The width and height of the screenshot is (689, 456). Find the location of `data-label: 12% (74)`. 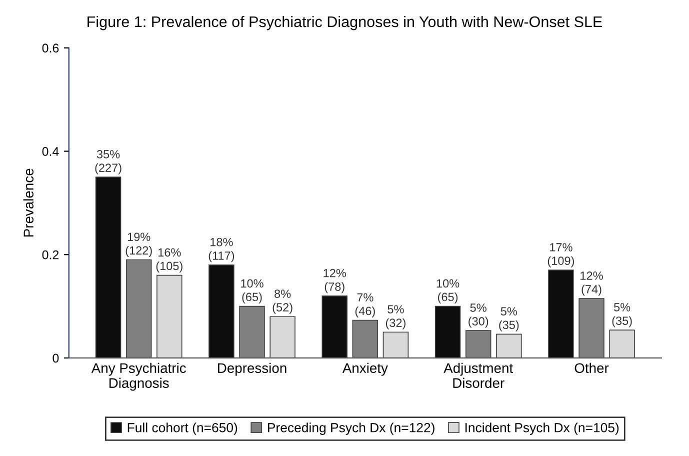

data-label: 12% (74) is located at coordinates (591, 283).